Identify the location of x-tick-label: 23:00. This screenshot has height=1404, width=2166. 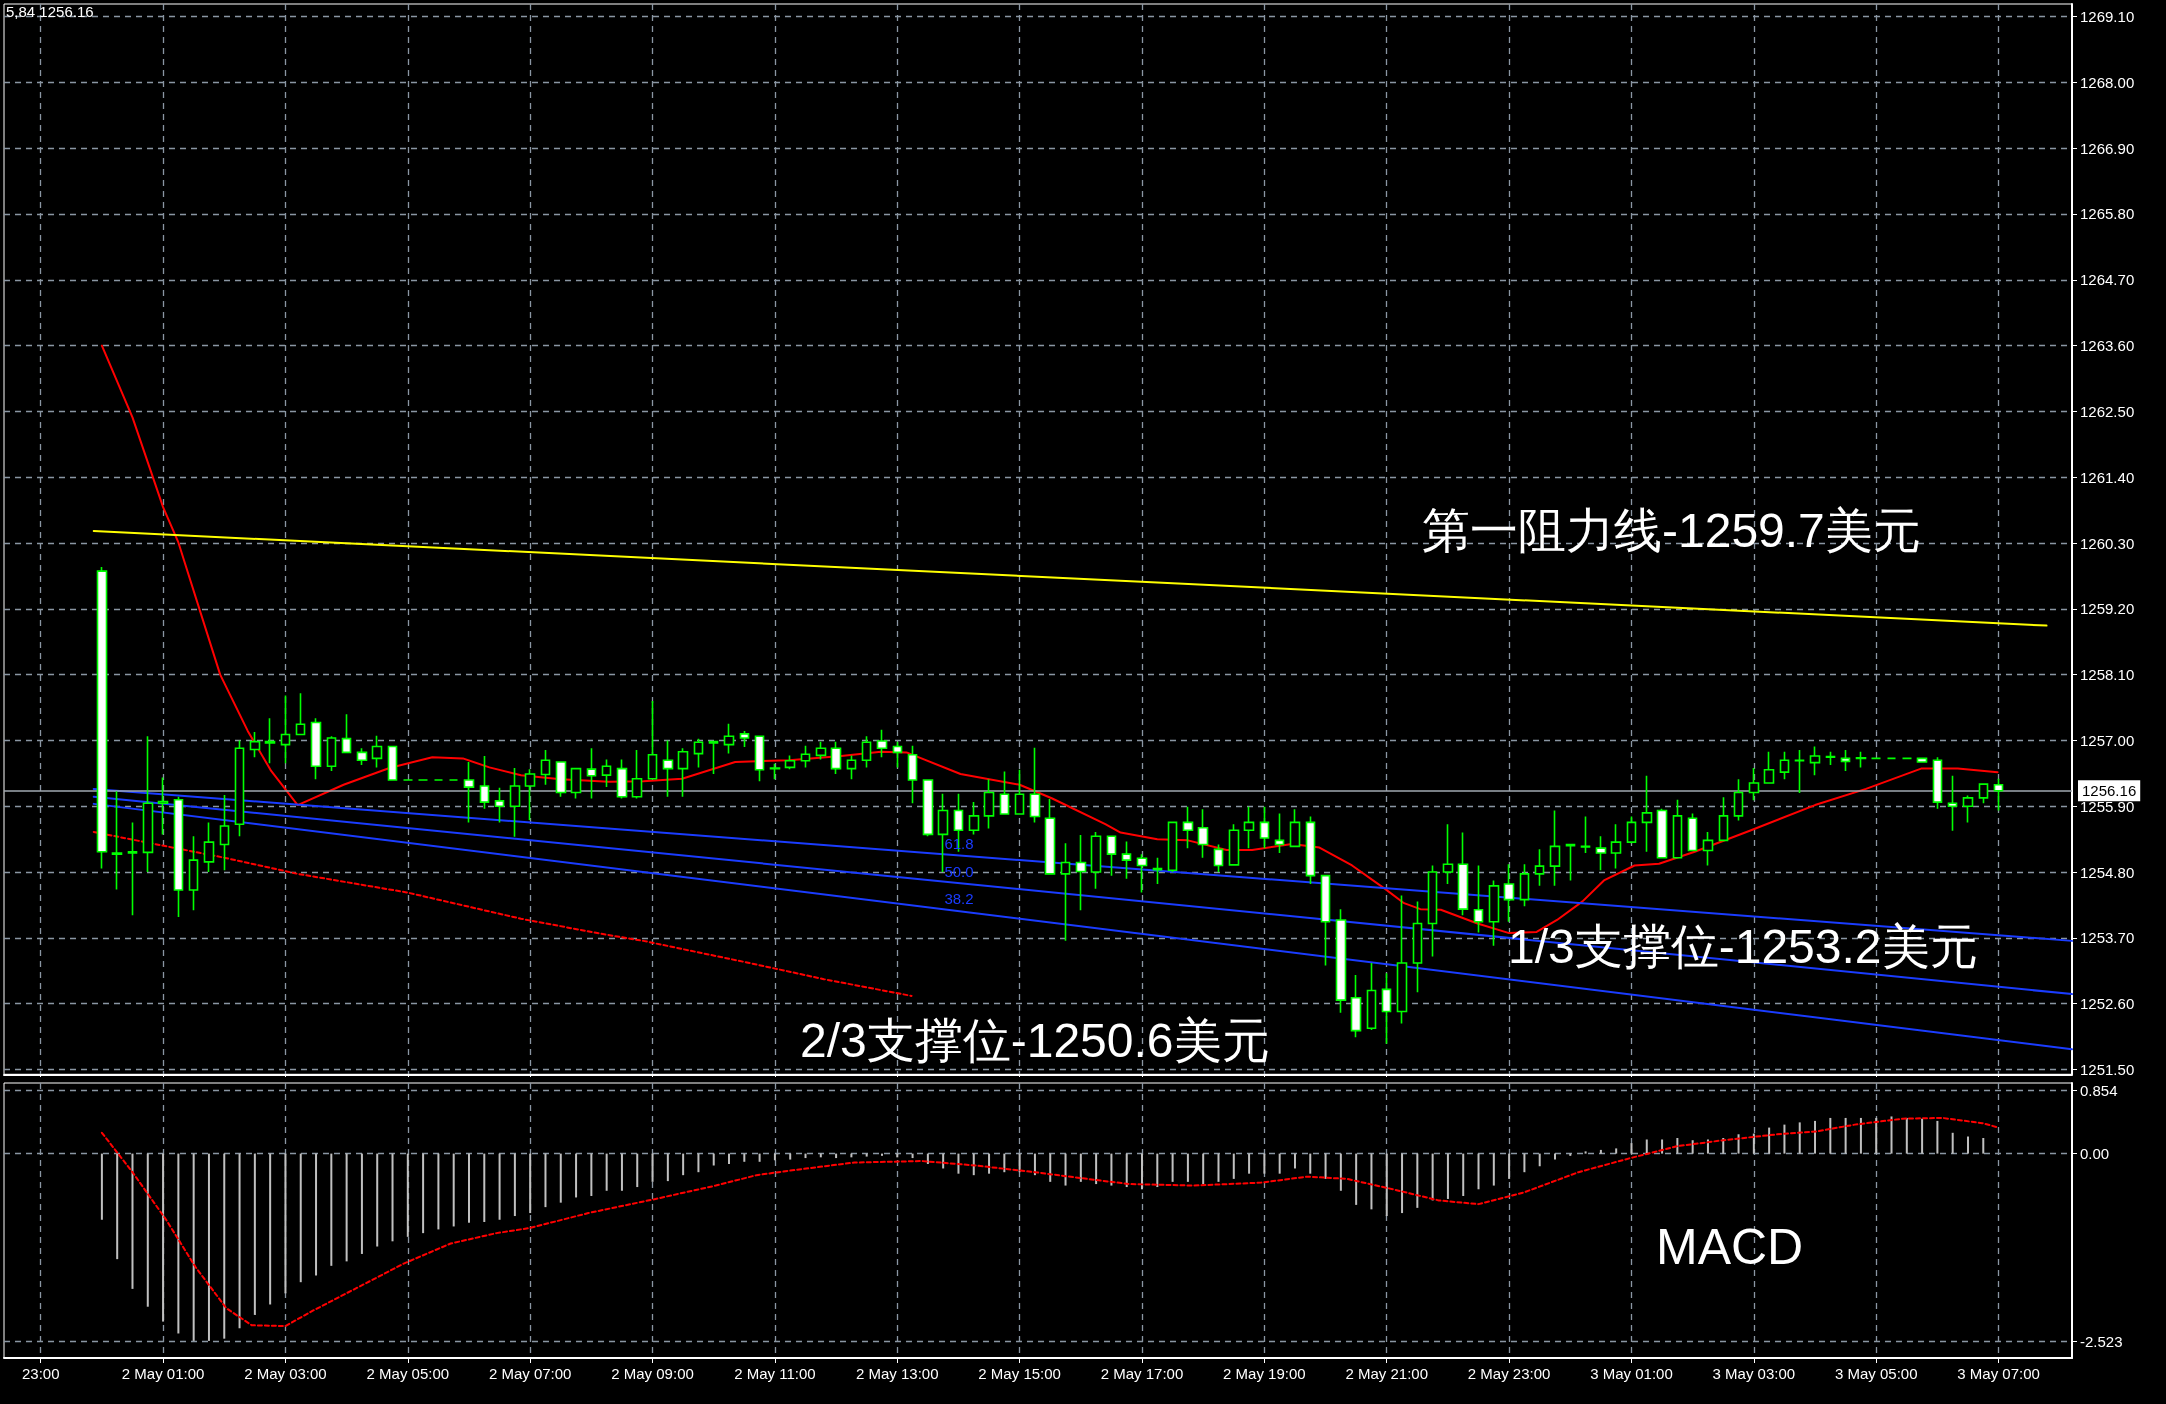
(40, 1373).